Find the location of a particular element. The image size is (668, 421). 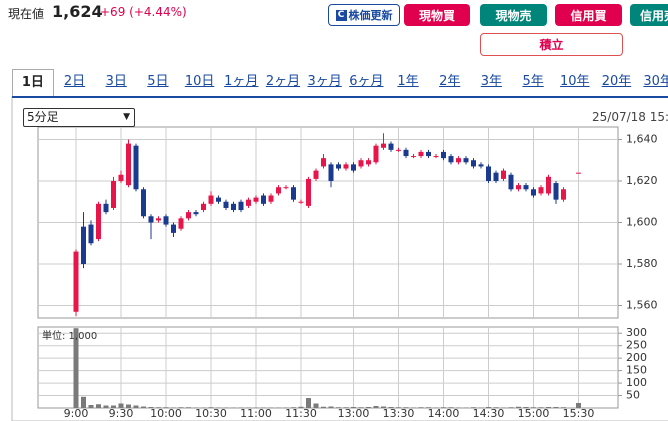

period-tab: 3ヶ月 is located at coordinates (324, 81).